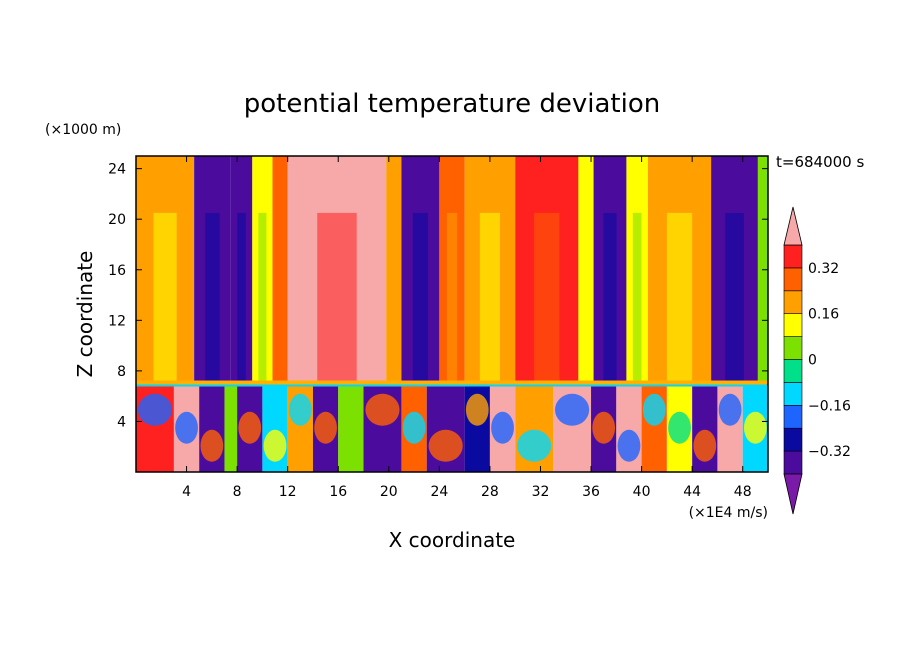 This screenshot has height=654, width=904. What do you see at coordinates (829, 452) in the screenshot?
I see `colorbar-label-4: −0.32` at bounding box center [829, 452].